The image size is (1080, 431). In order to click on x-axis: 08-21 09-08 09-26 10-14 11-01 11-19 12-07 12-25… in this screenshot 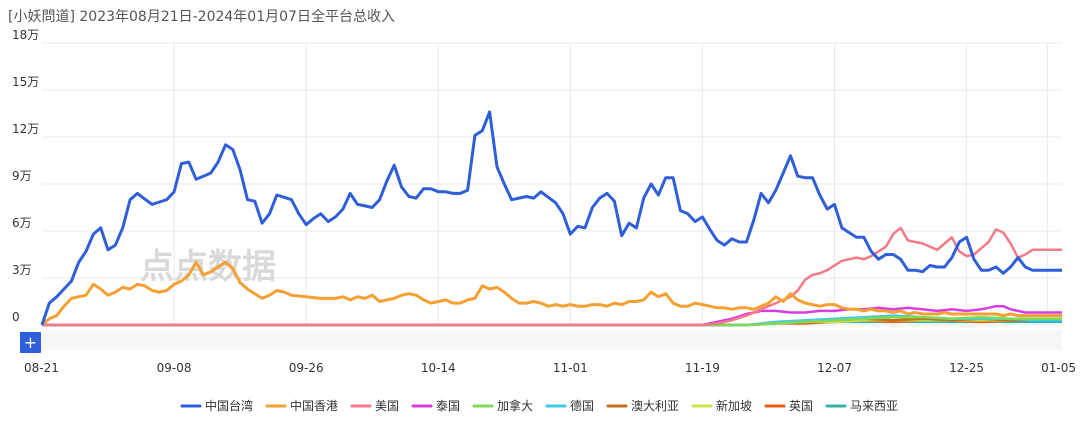, I will do `click(550, 368)`.